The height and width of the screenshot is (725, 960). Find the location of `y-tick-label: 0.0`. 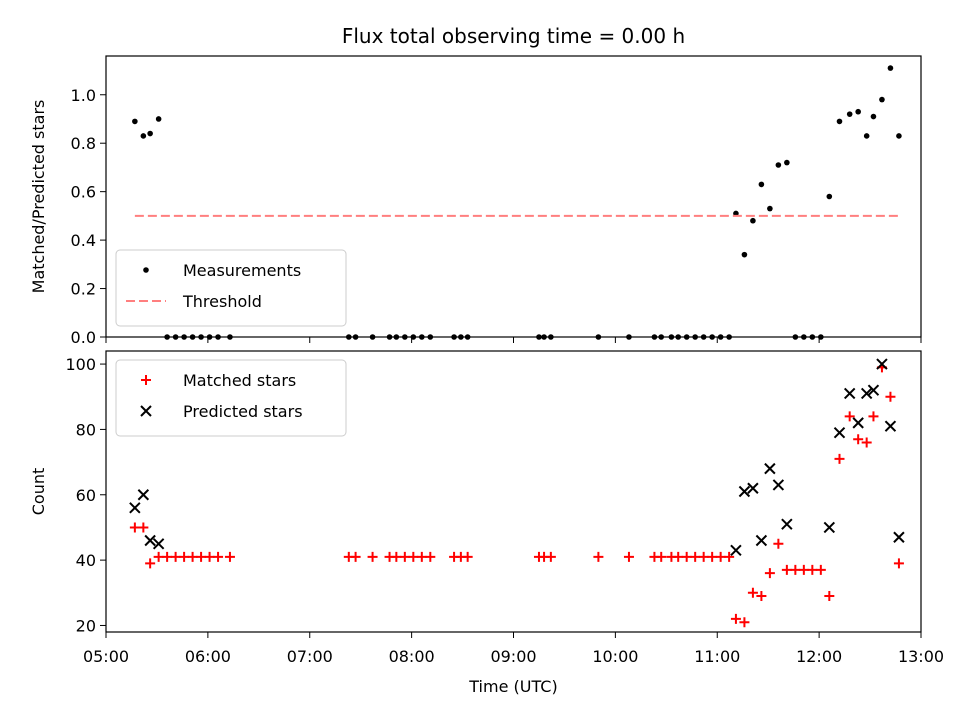

y-tick-label: 0.0 is located at coordinates (83, 337).